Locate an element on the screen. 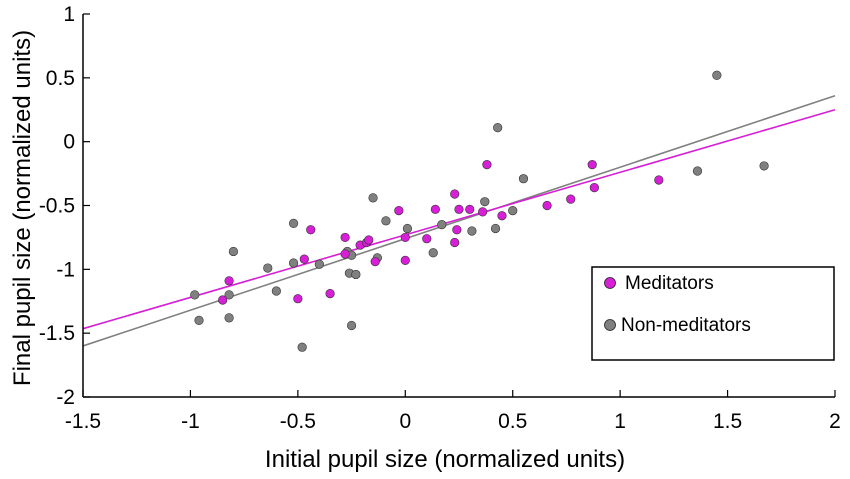  x-tick-label: 2 is located at coordinates (835, 421).